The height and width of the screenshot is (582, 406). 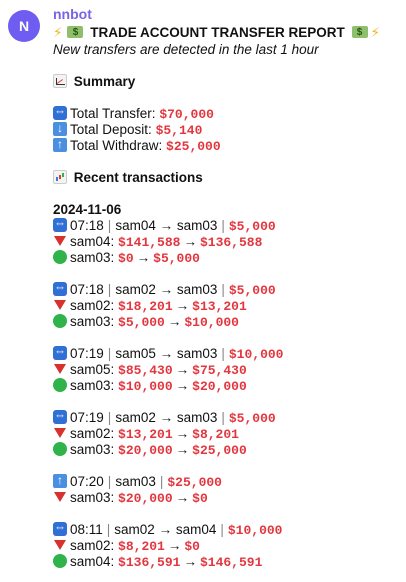 What do you see at coordinates (194, 482) in the screenshot?
I see `tx-amount: $25,000` at bounding box center [194, 482].